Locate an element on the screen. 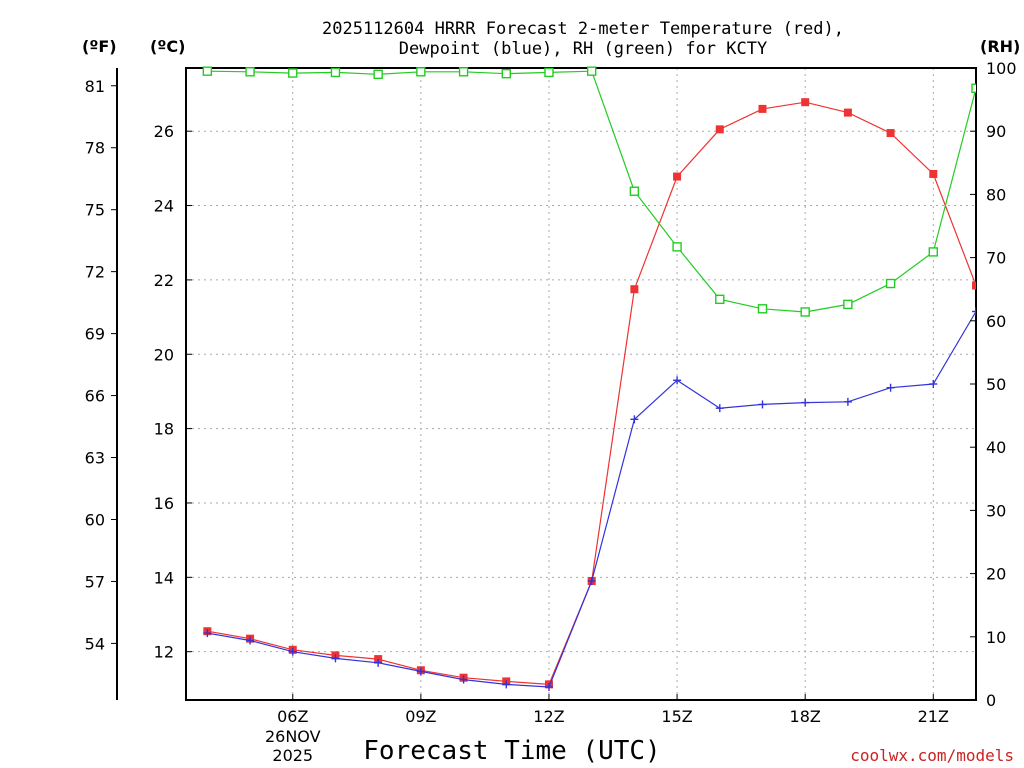  rh-tick-label: 10 is located at coordinates (996, 637).